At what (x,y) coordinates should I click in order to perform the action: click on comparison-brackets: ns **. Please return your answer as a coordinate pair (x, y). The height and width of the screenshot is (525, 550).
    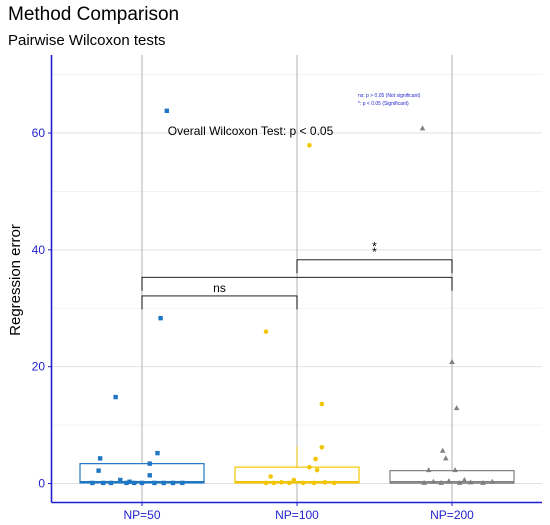
    Looking at the image, I should click on (297, 275).